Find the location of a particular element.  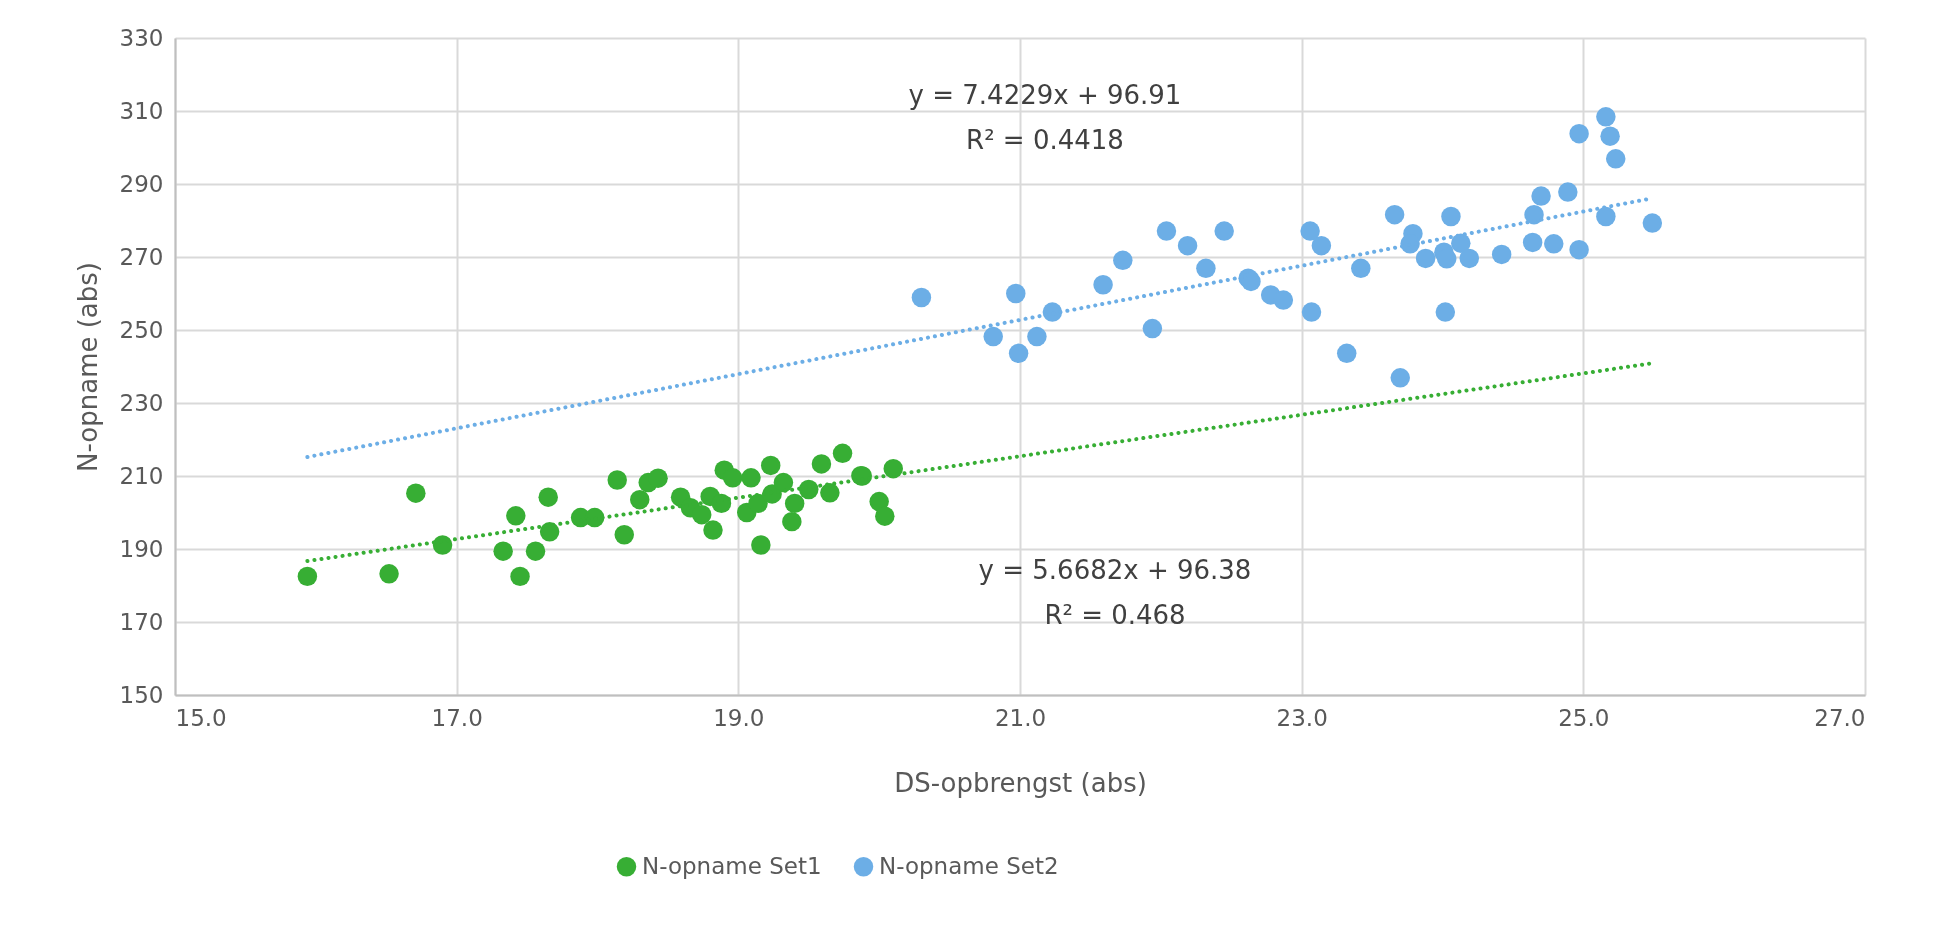

legend-label: N-opname Set1 is located at coordinates (732, 865).